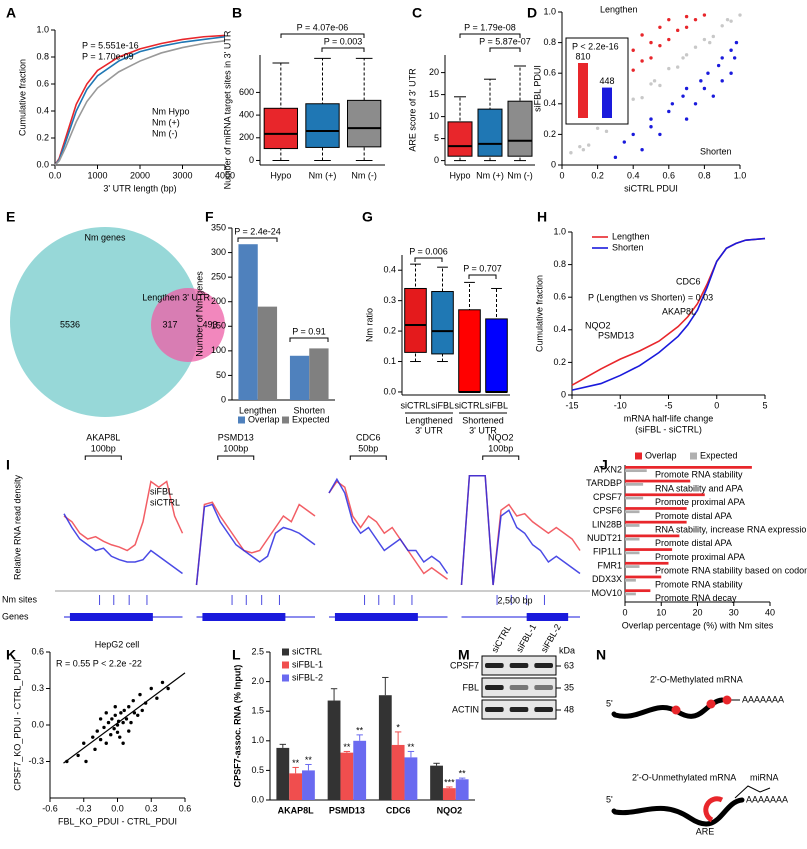  Describe the element at coordinates (436, 138) in the screenshot. I see `y-tick-label: 5` at that location.